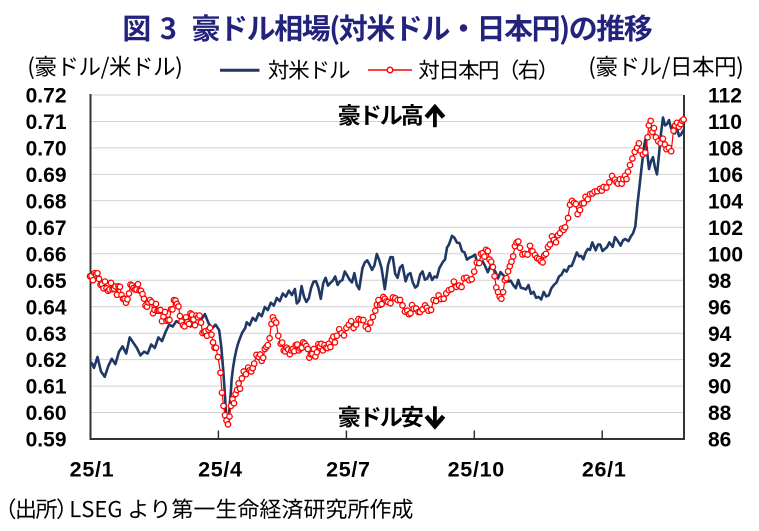 The width and height of the screenshot is (759, 531). I want to click on svg-text: 0.59, so click(46, 440).